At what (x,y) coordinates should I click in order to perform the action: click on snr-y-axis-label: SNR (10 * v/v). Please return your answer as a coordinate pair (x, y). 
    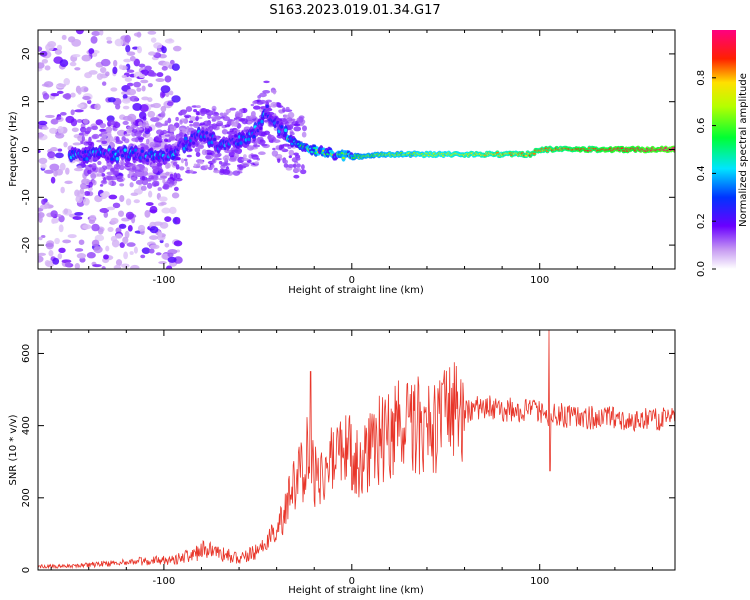
    Looking at the image, I should click on (13, 449).